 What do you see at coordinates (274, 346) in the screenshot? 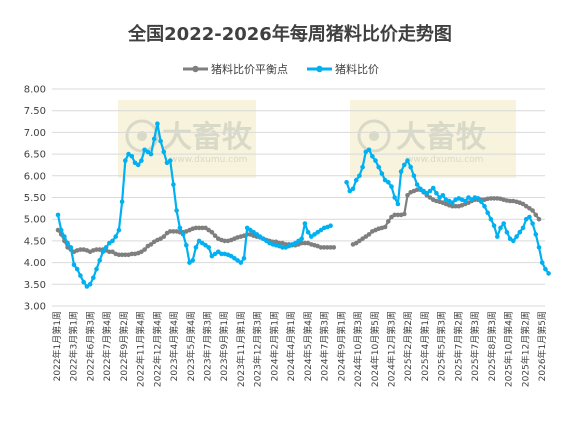
I see `x-tick-label: 2024年2月第1周` at bounding box center [274, 346].